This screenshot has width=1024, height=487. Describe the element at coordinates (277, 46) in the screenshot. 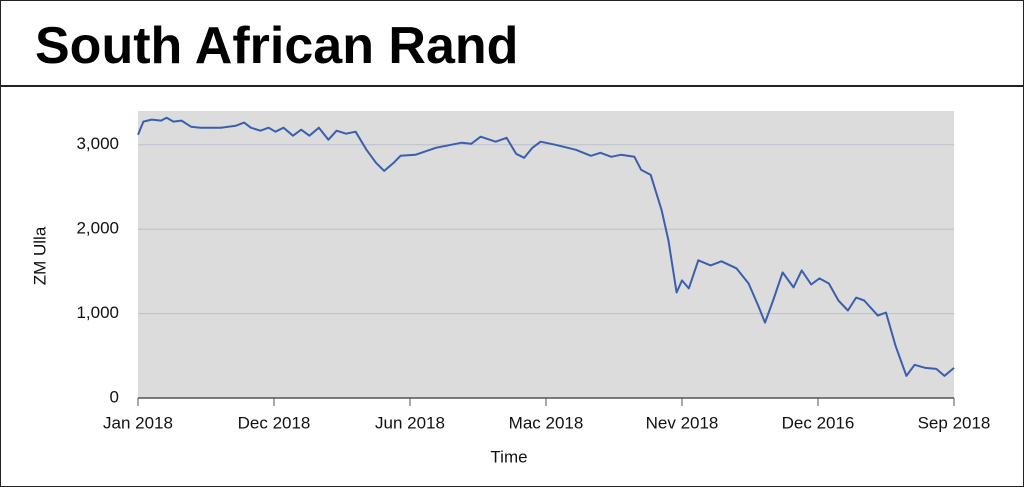

I see `chart-title: South African Rand` at that location.